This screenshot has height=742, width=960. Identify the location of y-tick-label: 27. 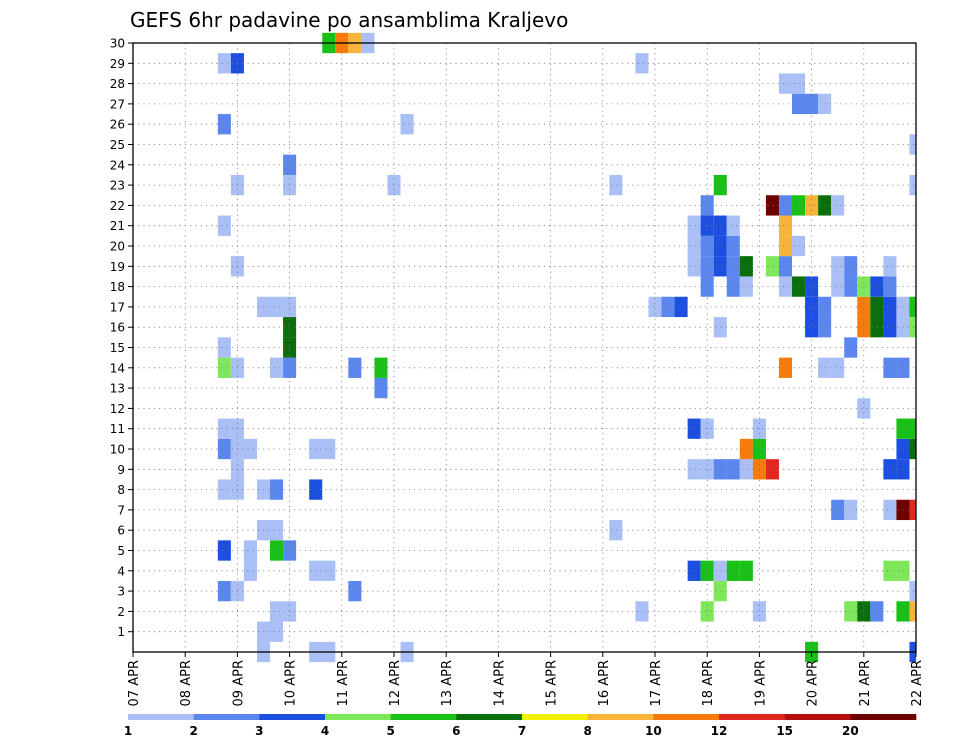
(117, 104).